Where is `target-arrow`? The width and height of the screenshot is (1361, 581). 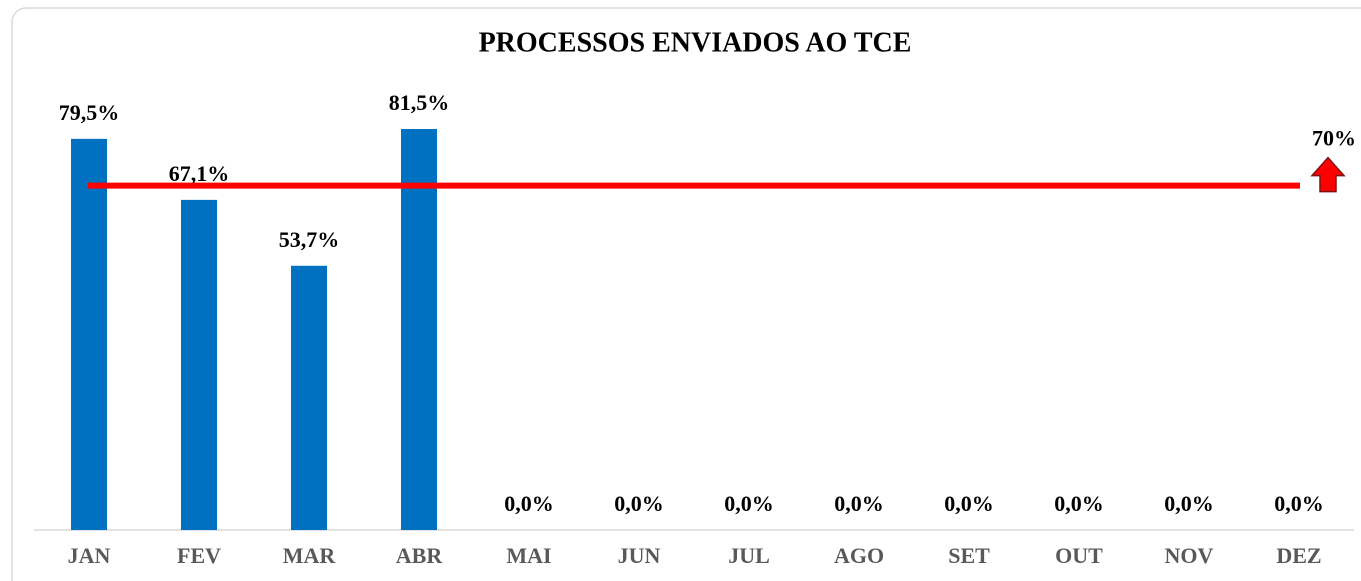 target-arrow is located at coordinates (1328, 174).